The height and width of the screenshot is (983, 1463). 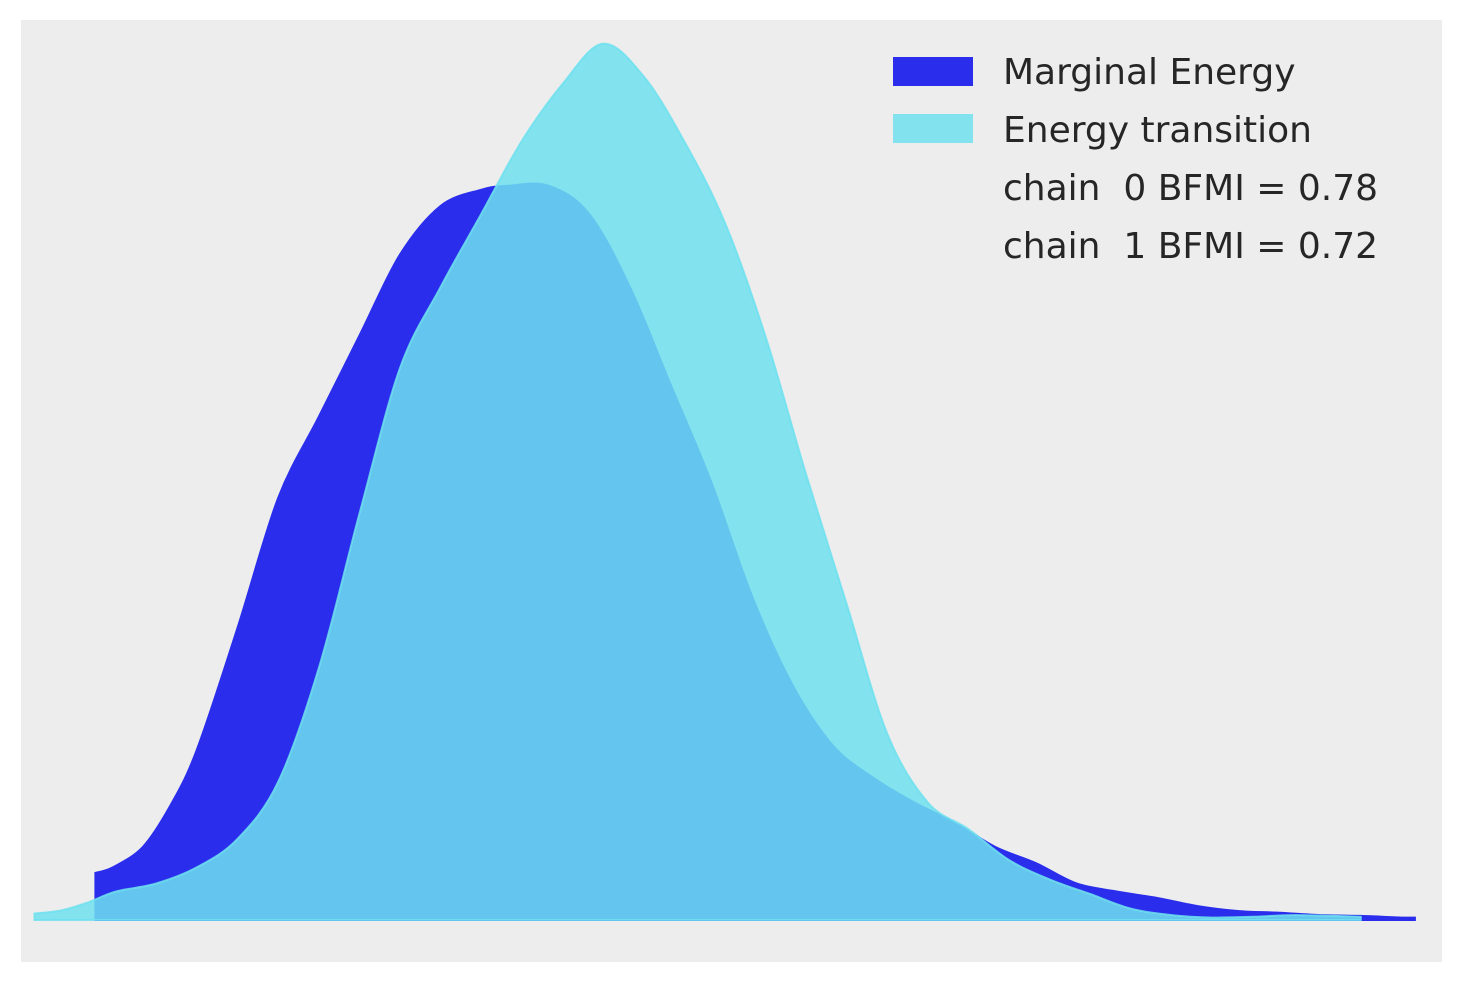 I want to click on legend-swatch-marginal-energy, so click(x=933, y=71).